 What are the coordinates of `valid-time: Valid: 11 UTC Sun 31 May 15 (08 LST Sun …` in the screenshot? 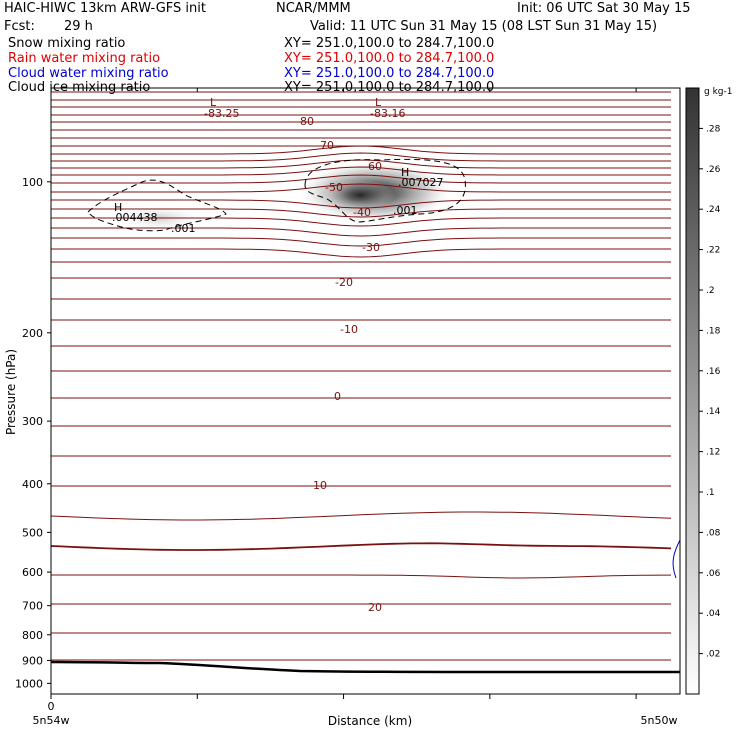 It's located at (484, 26).